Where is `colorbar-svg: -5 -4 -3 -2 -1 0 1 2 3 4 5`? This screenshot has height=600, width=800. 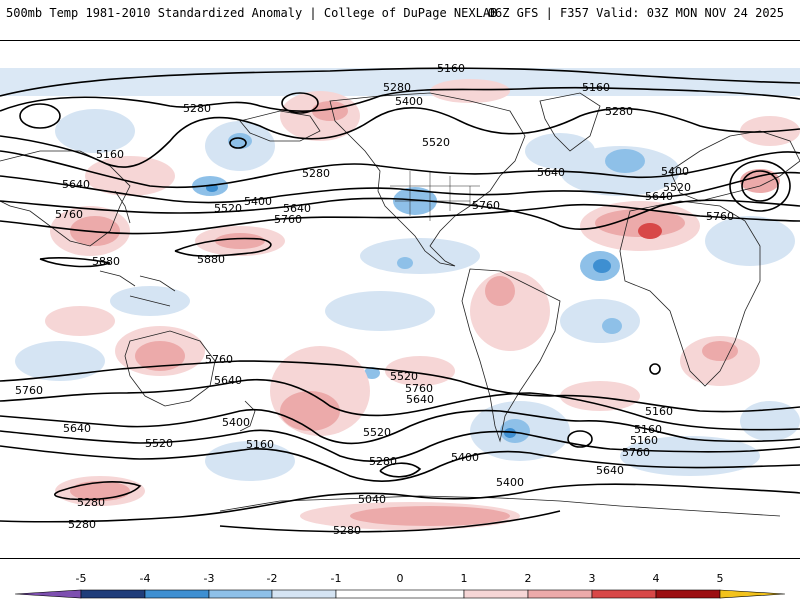 colorbar-svg: -5 -4 -3 -2 -1 0 1 2 3 4 5 is located at coordinates (400, 585).